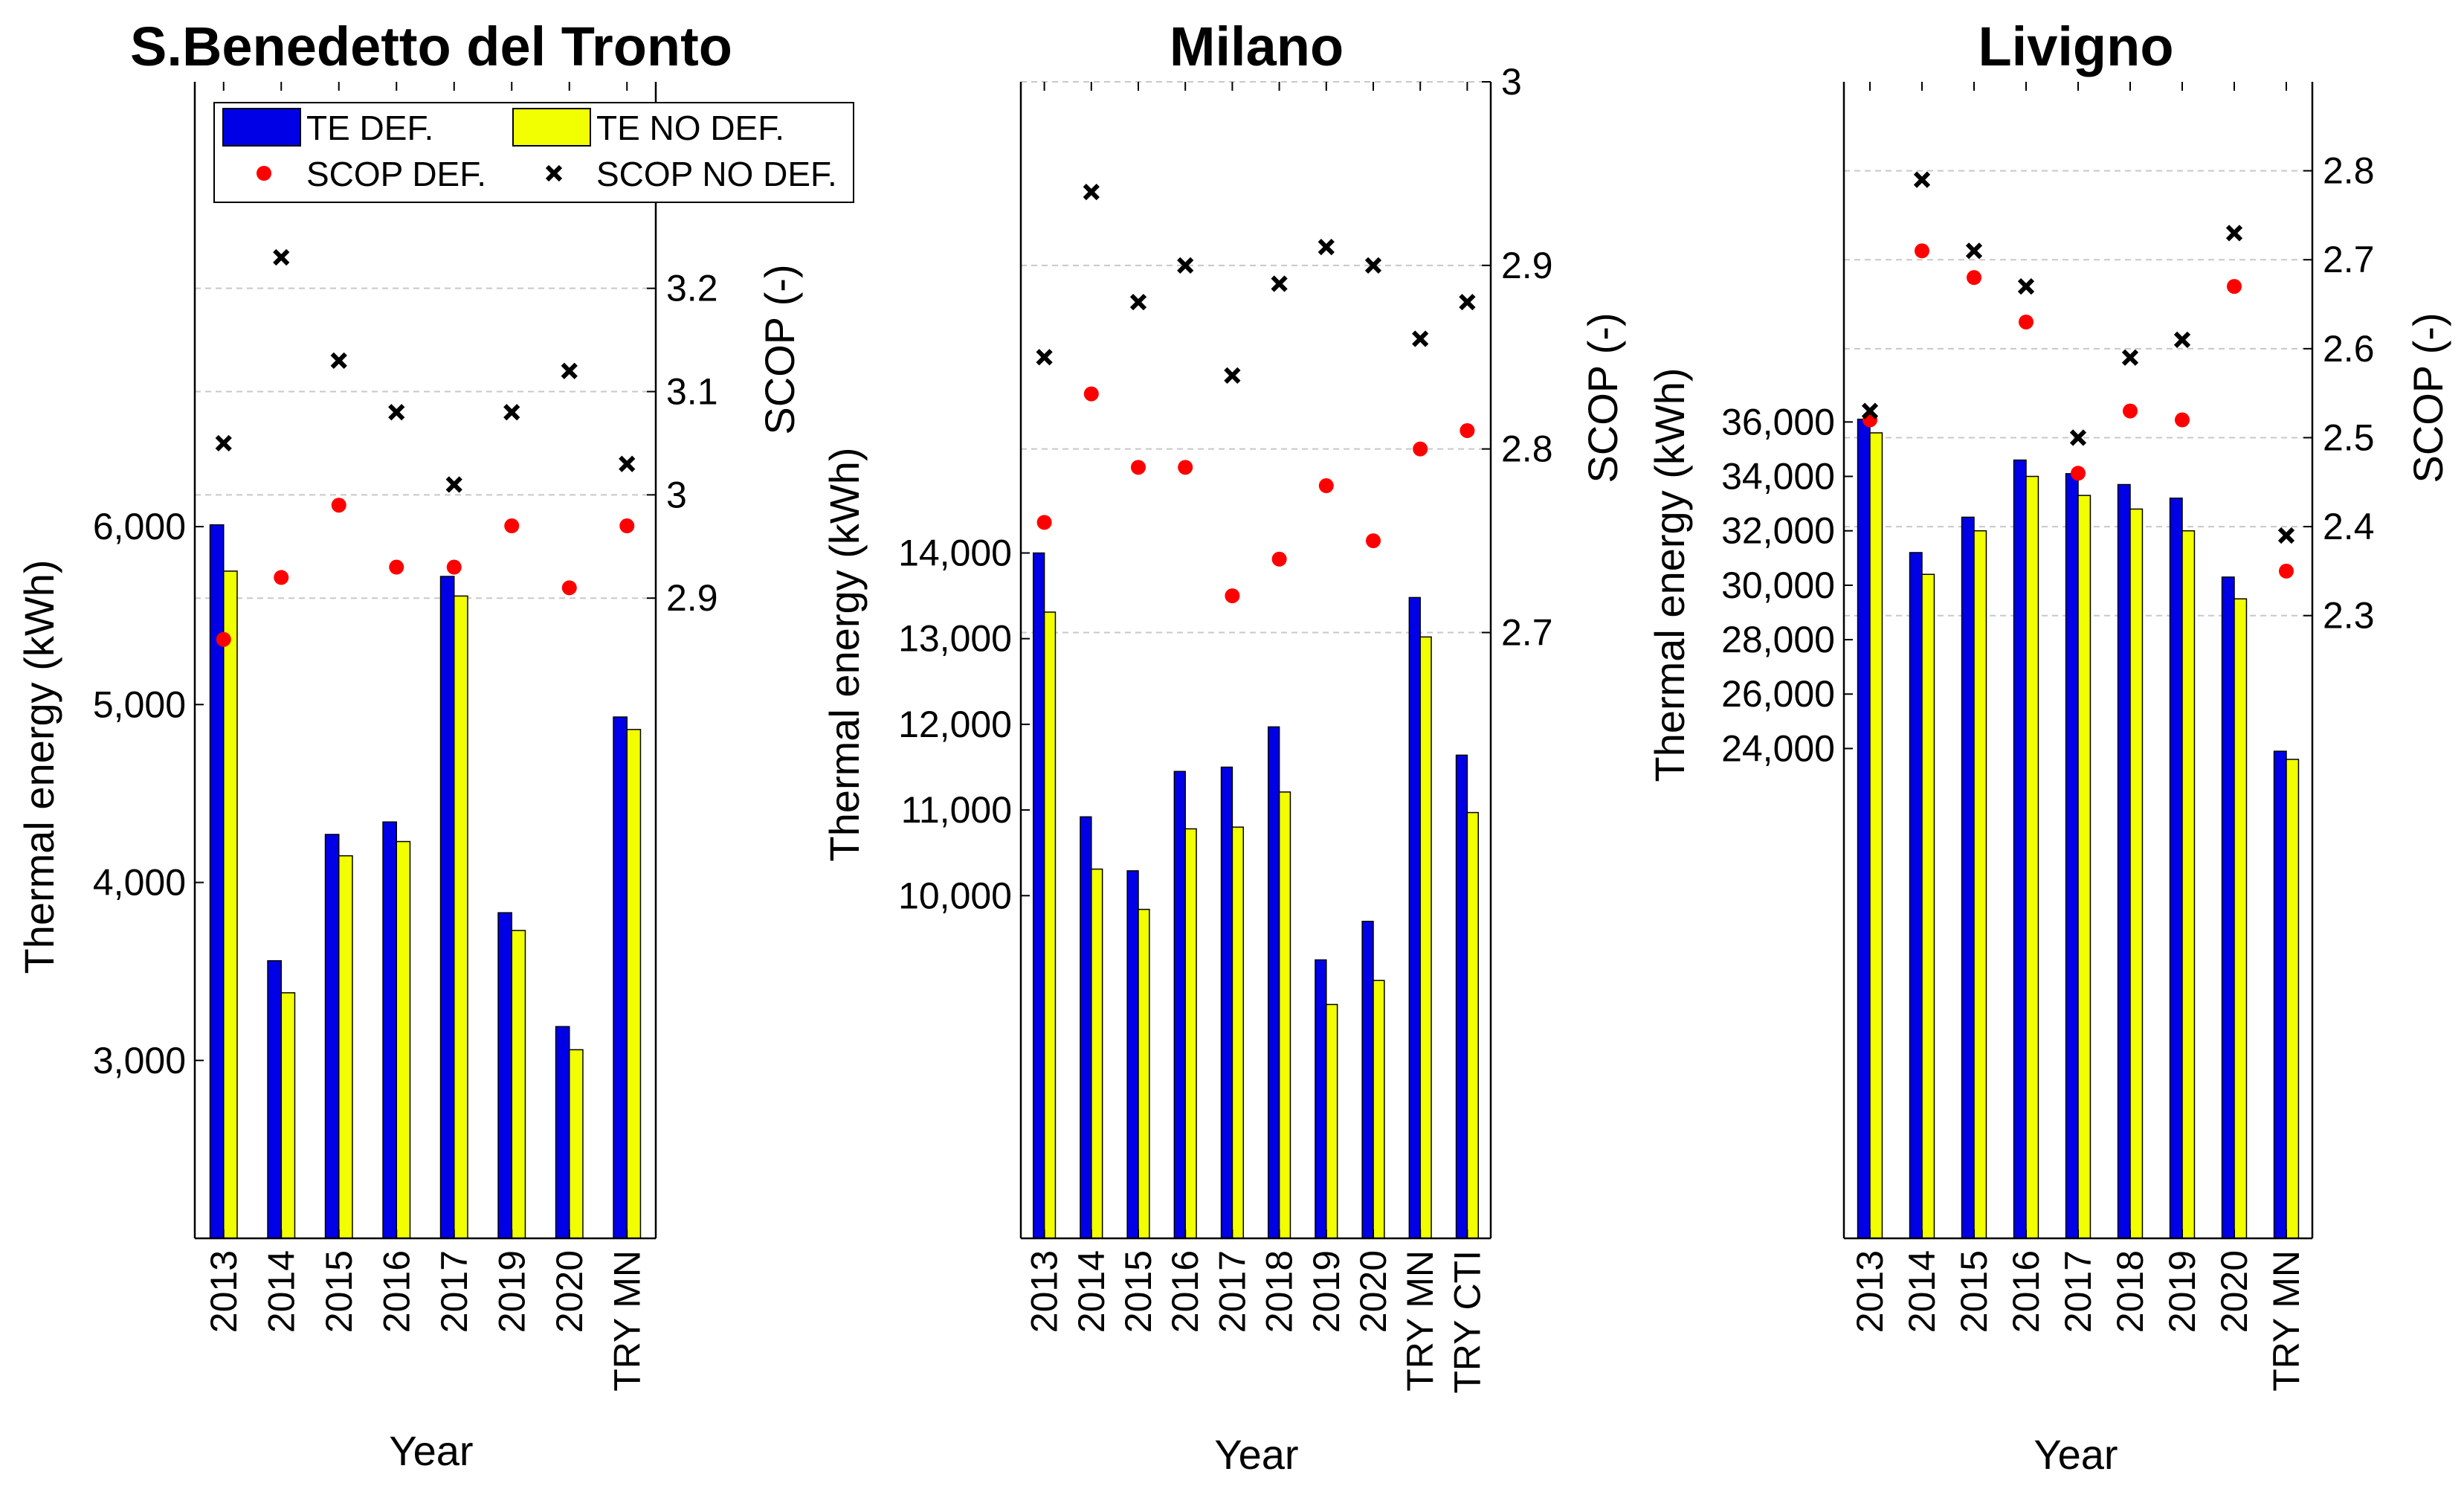 This screenshot has width=2464, height=1486. What do you see at coordinates (2349, 259) in the screenshot?
I see `y-tick-label-right: 2.7` at bounding box center [2349, 259].